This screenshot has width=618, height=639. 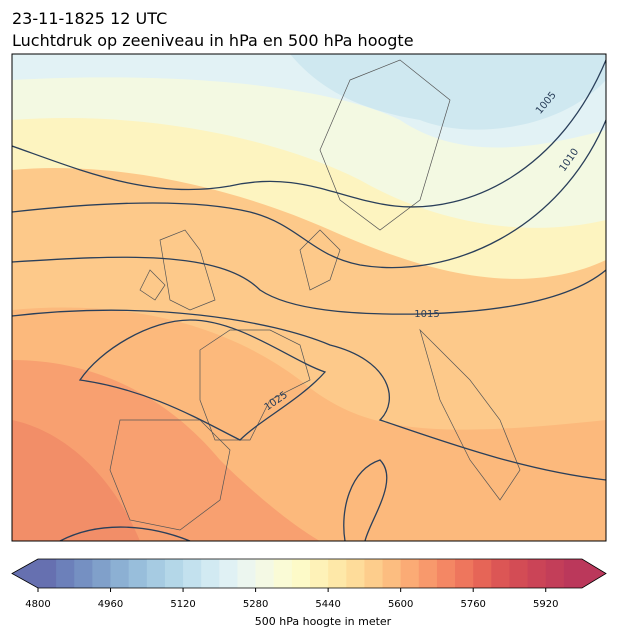 I want to click on colorbar-tick-label: 5280, so click(x=255, y=604).